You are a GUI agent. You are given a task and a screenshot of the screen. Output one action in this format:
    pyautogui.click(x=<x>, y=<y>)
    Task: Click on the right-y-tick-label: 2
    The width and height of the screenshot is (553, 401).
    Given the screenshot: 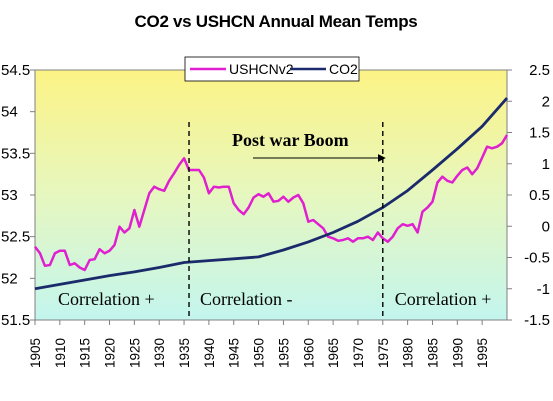 What is the action you would take?
    pyautogui.click(x=546, y=101)
    